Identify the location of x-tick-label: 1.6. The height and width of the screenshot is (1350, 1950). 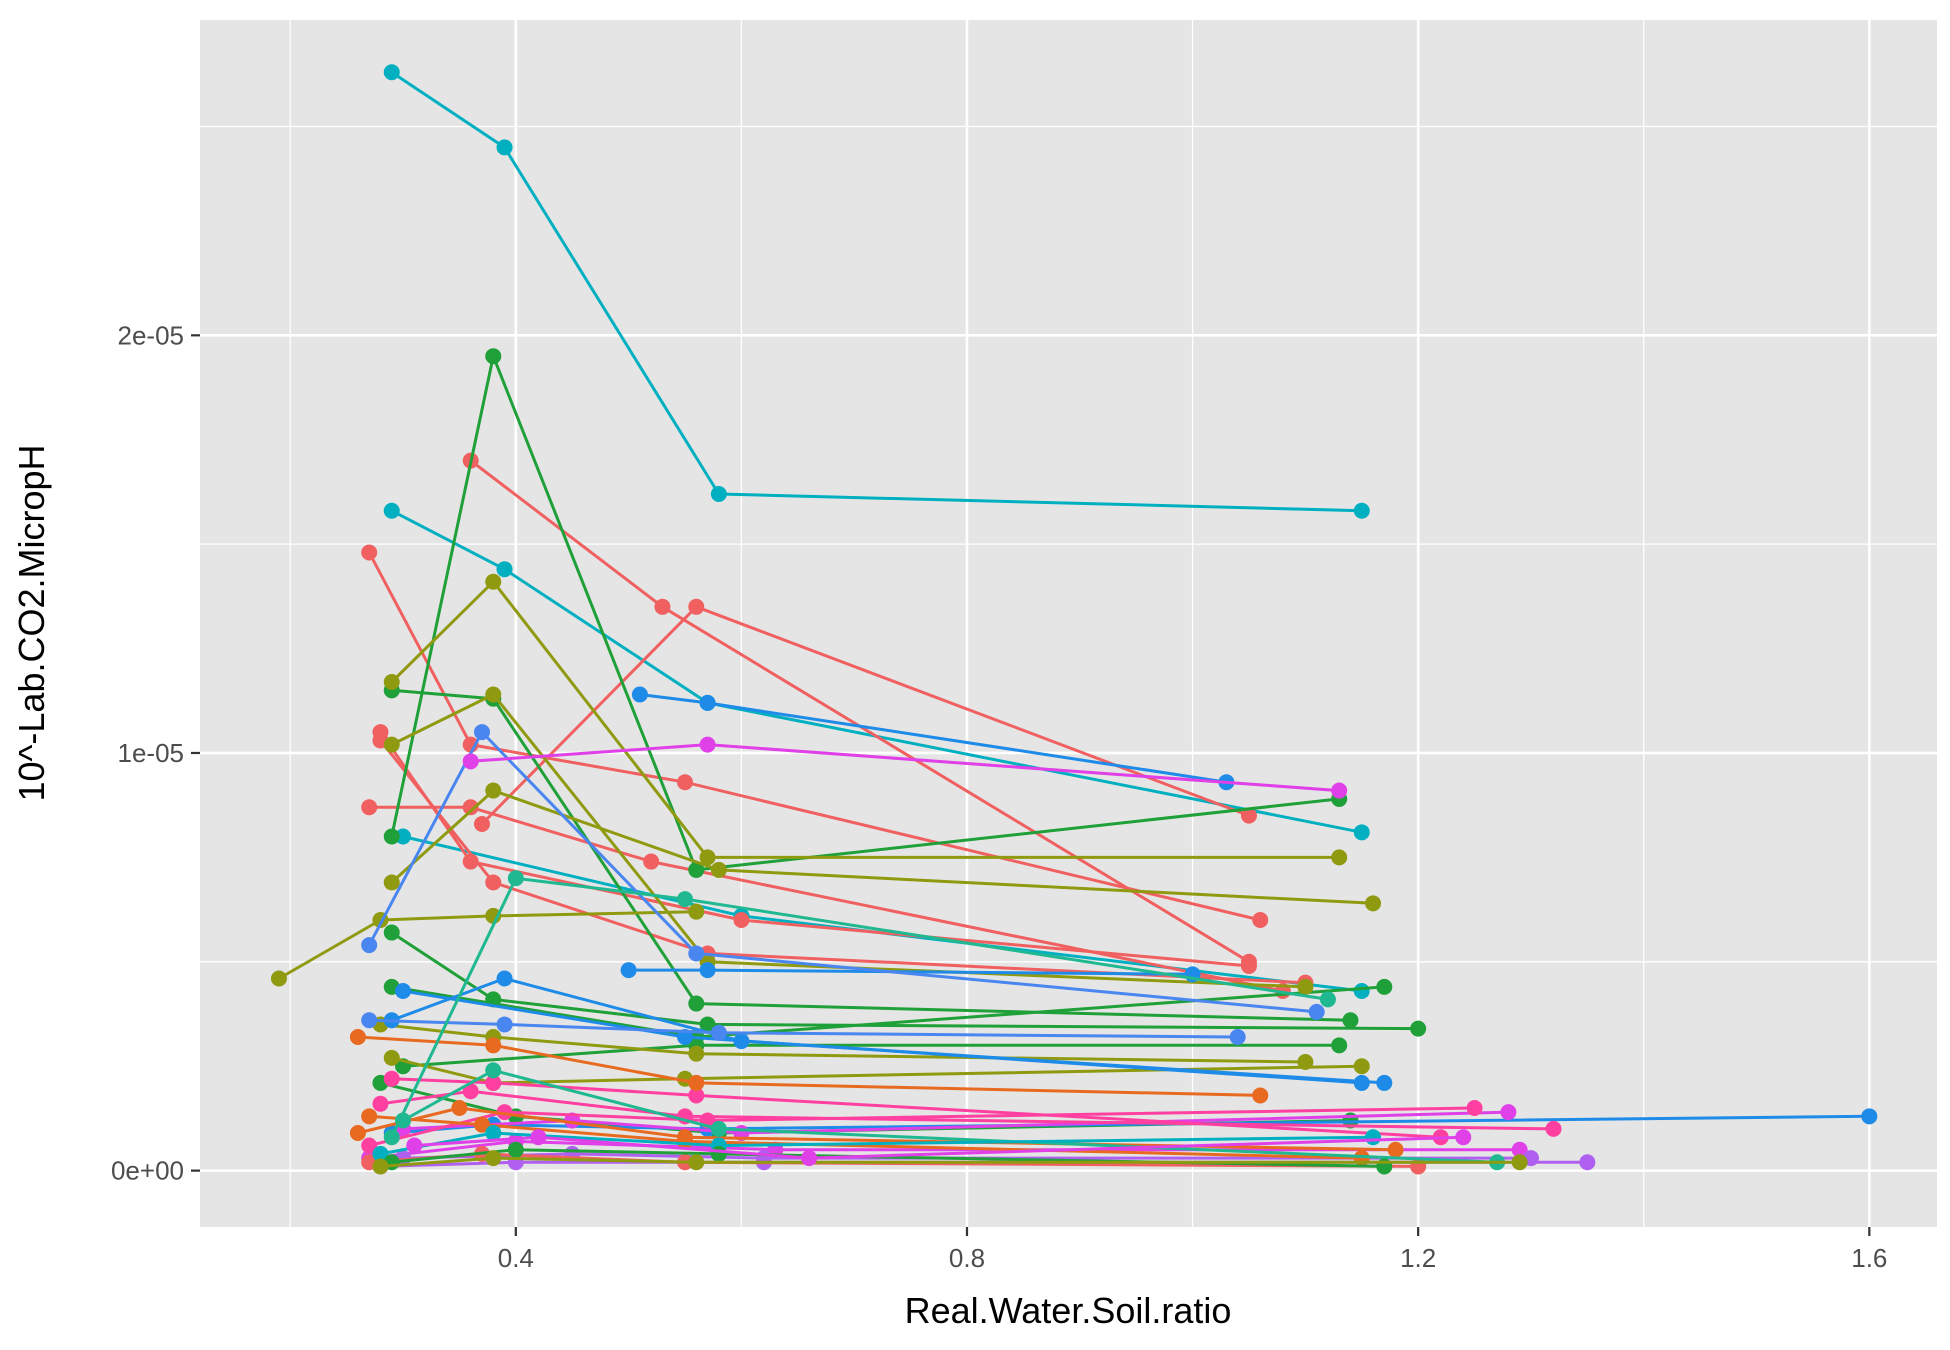
(1869, 1258).